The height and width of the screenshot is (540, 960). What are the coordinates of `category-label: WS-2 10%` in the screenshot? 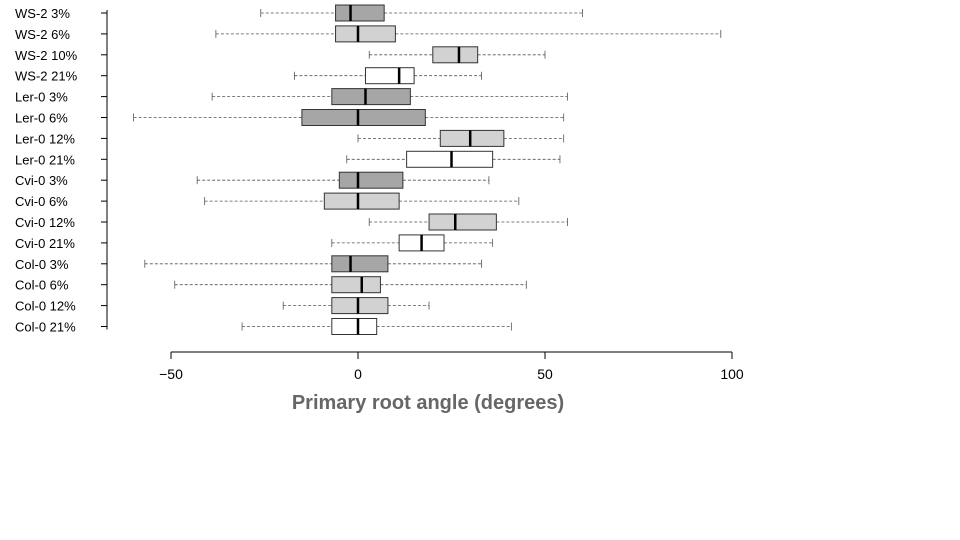 It's located at (46, 55).